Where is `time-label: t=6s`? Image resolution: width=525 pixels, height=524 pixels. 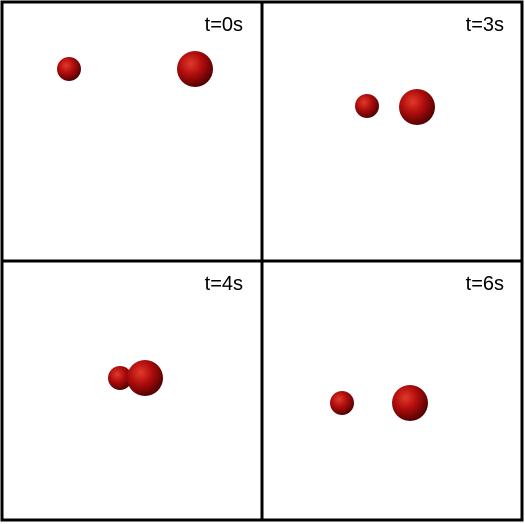 time-label: t=6s is located at coordinates (485, 284).